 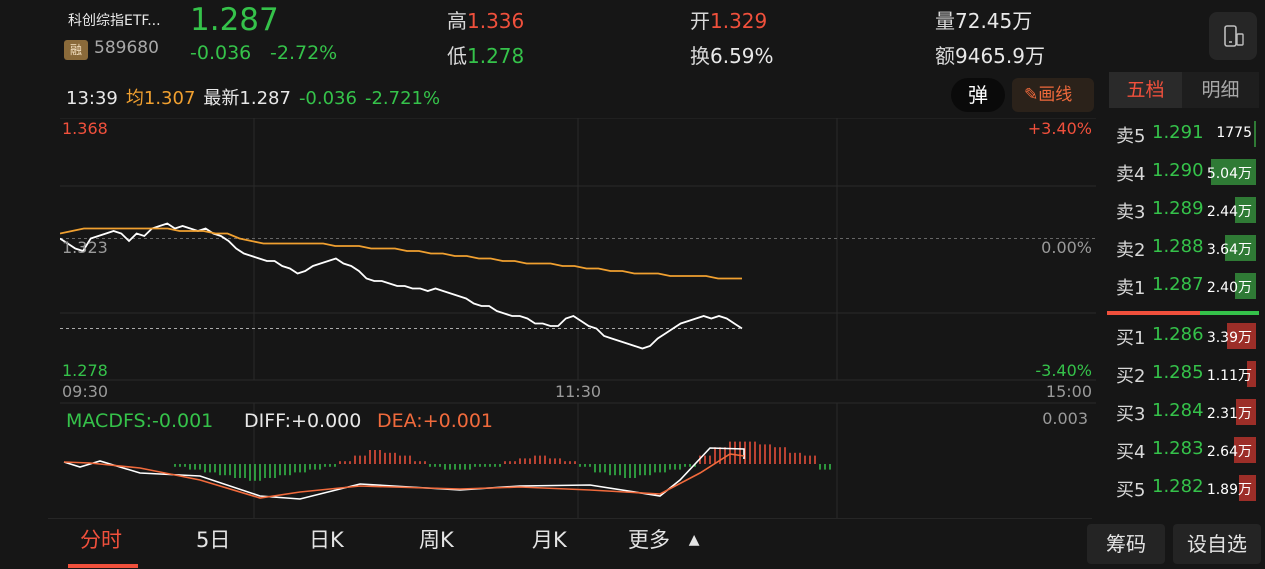 What do you see at coordinates (101, 540) in the screenshot?
I see `tab-intraday: 分时` at bounding box center [101, 540].